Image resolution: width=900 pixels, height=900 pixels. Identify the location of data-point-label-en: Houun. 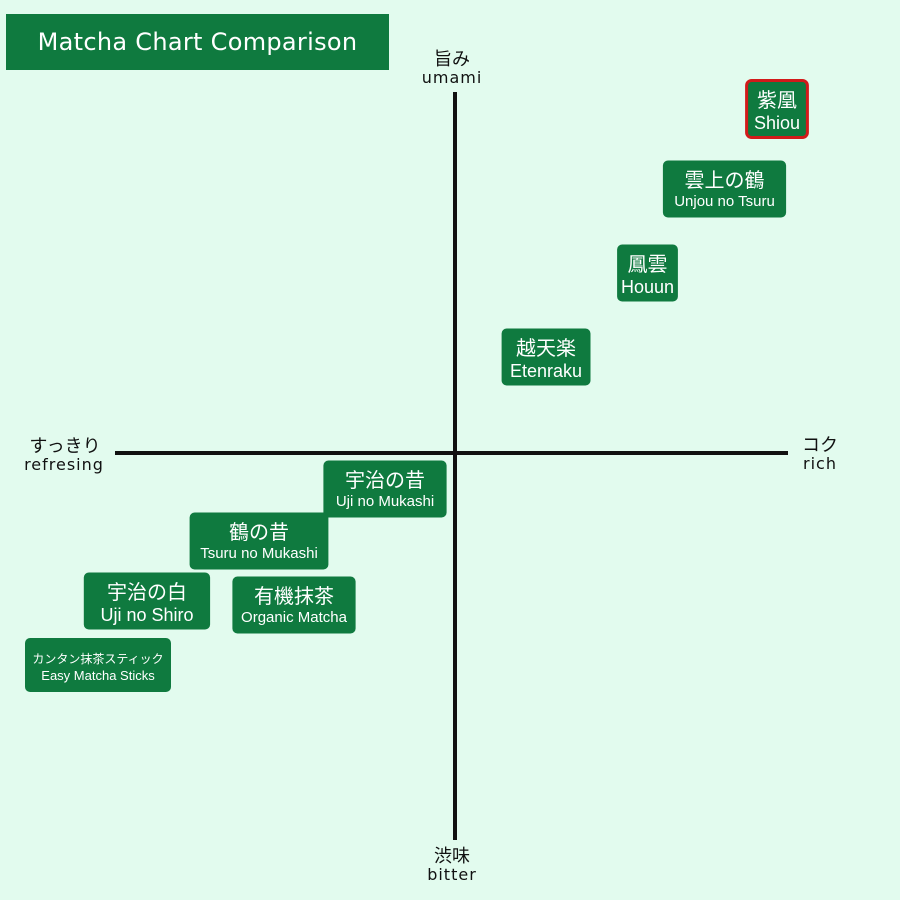
(647, 287).